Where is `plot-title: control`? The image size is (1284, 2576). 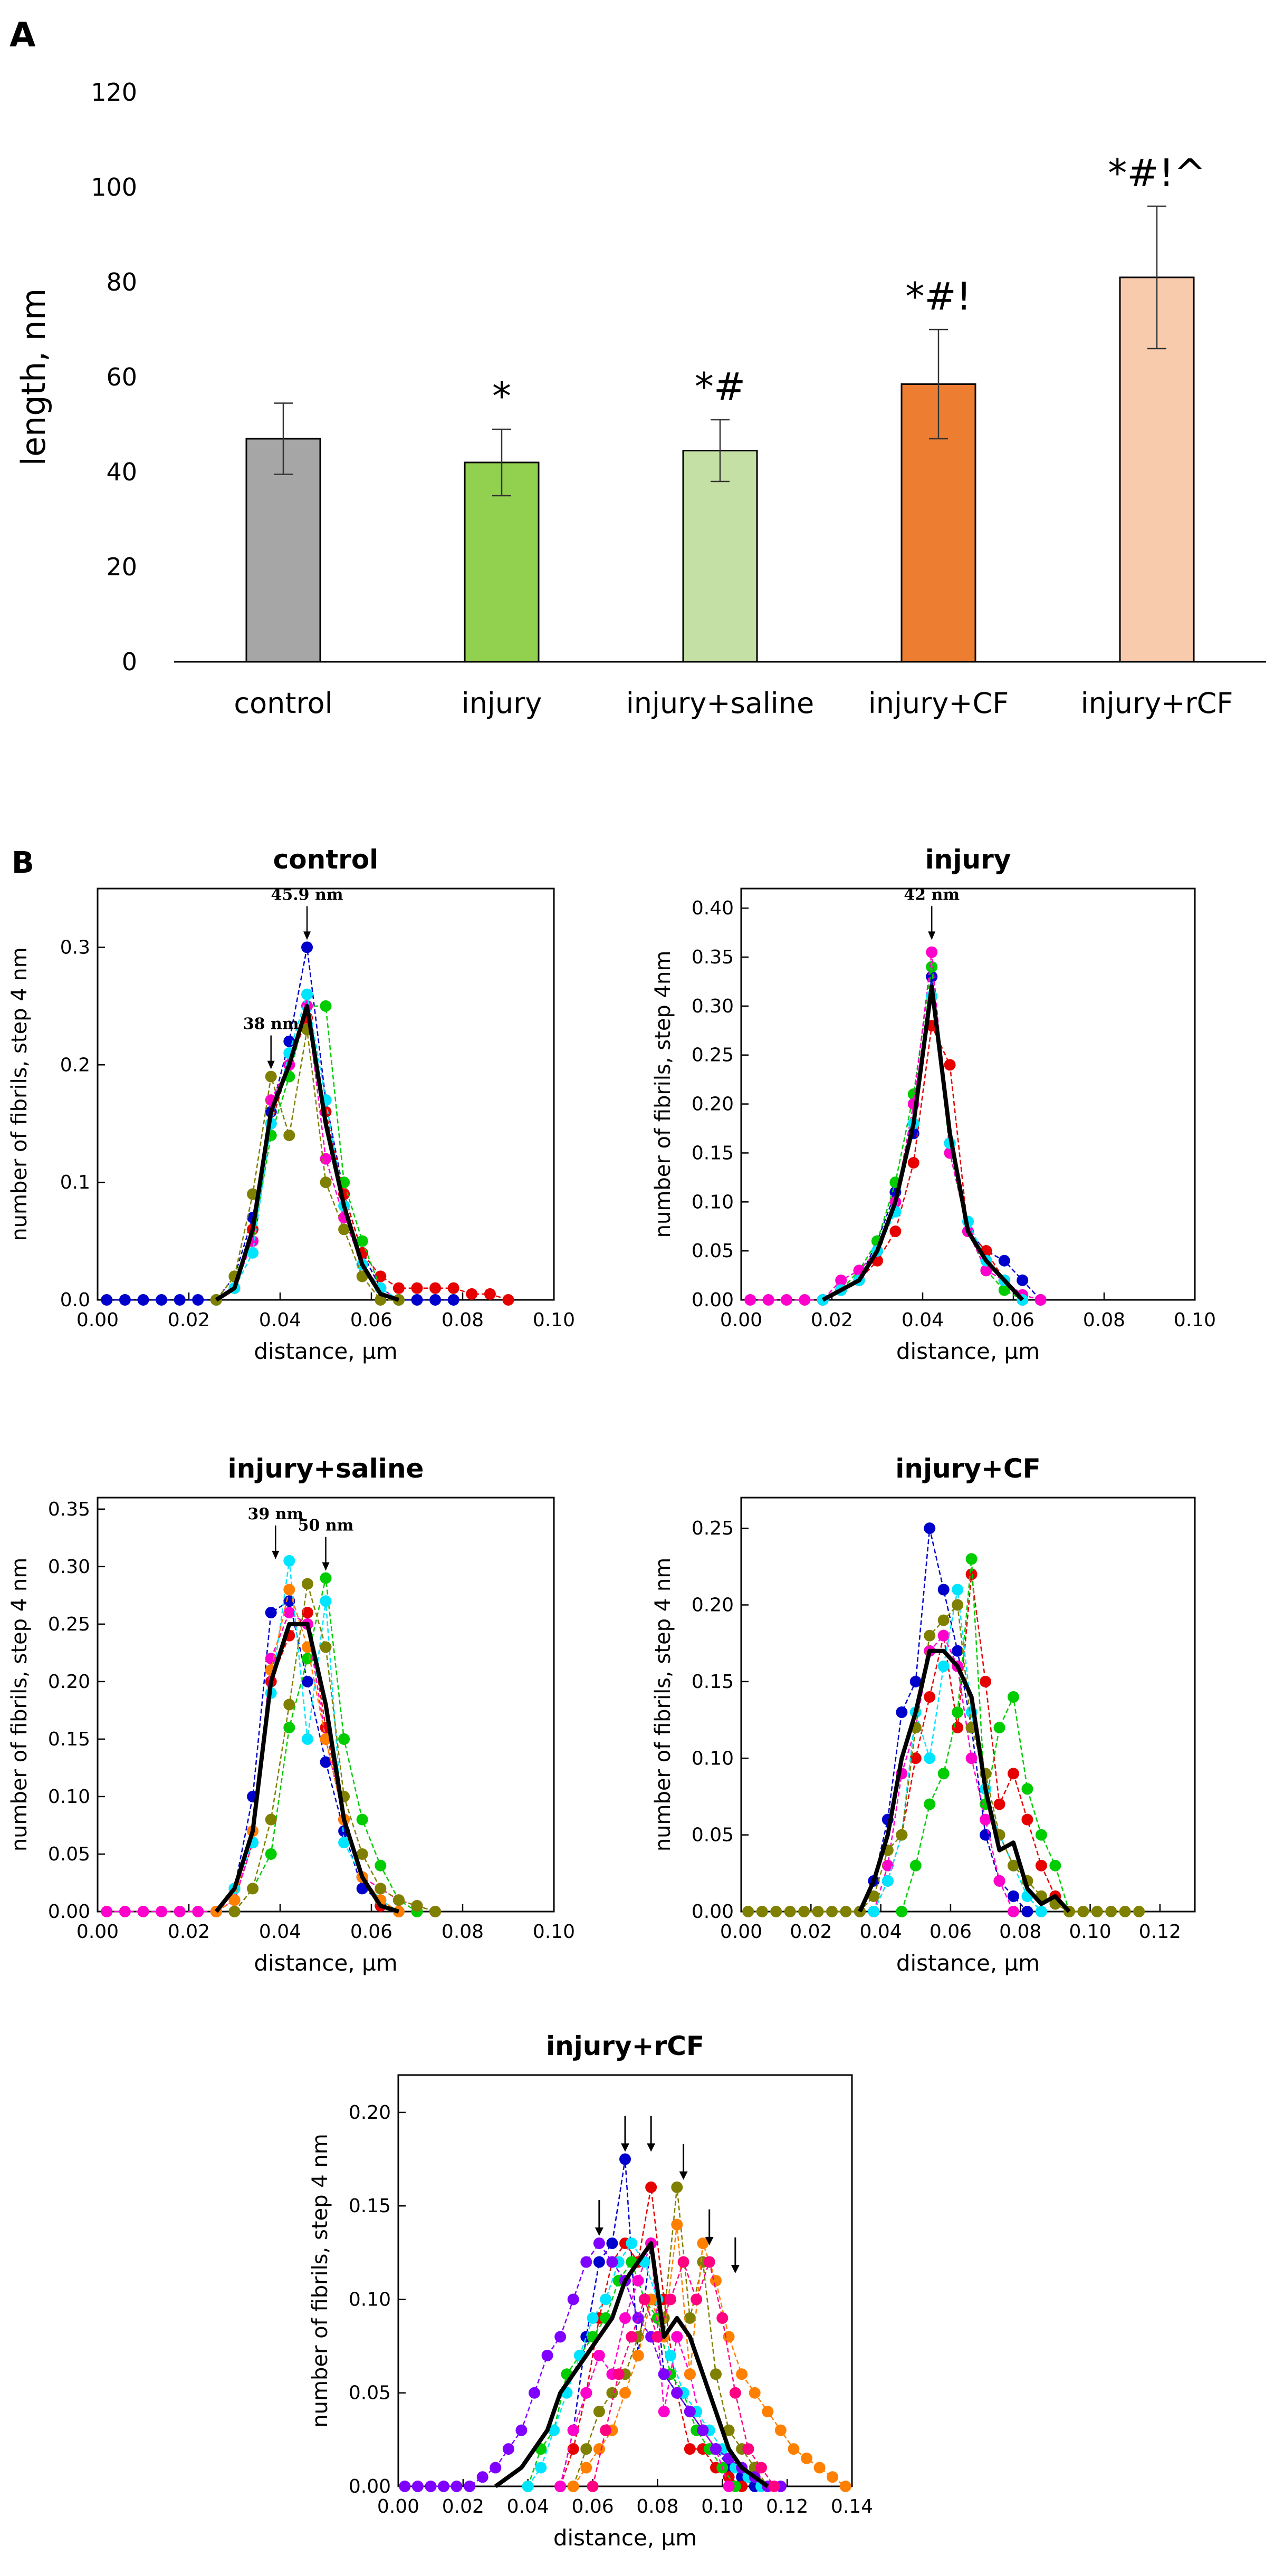 plot-title: control is located at coordinates (326, 859).